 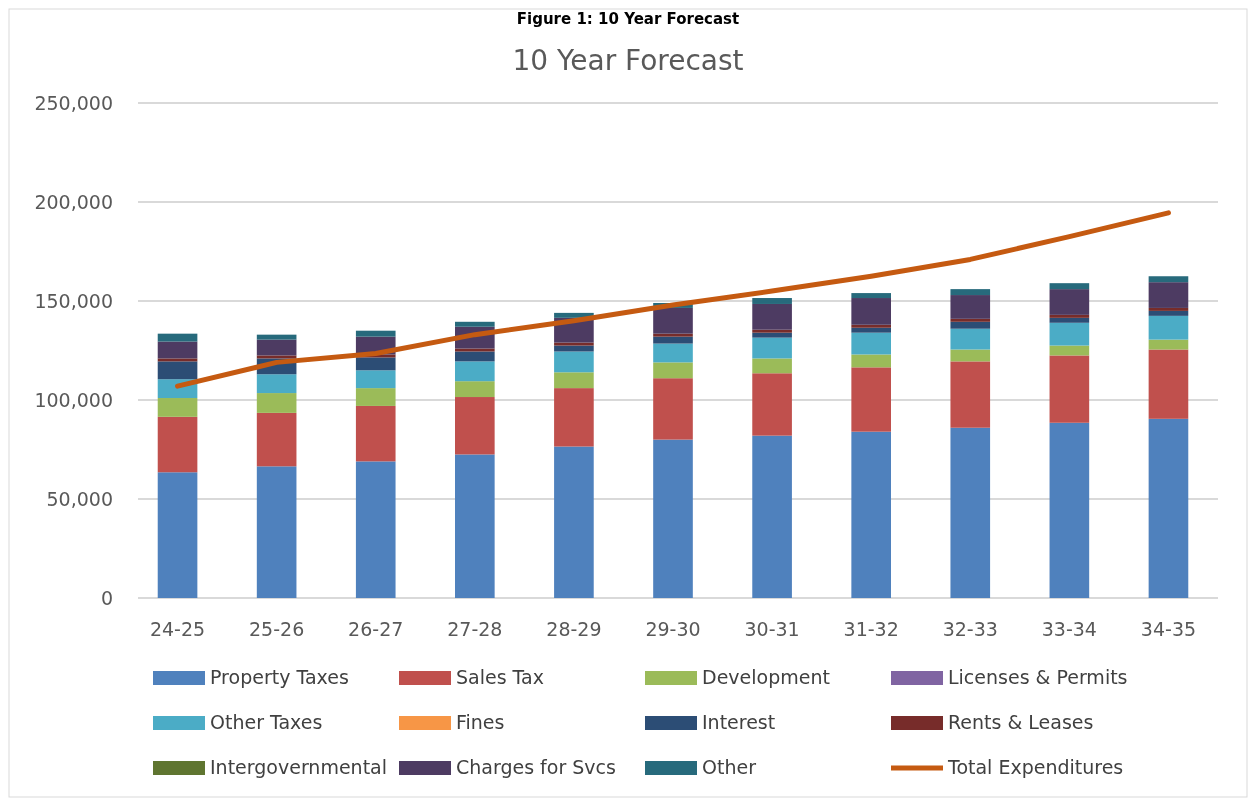 I want to click on legend-label: Property Taxes, so click(x=279, y=677).